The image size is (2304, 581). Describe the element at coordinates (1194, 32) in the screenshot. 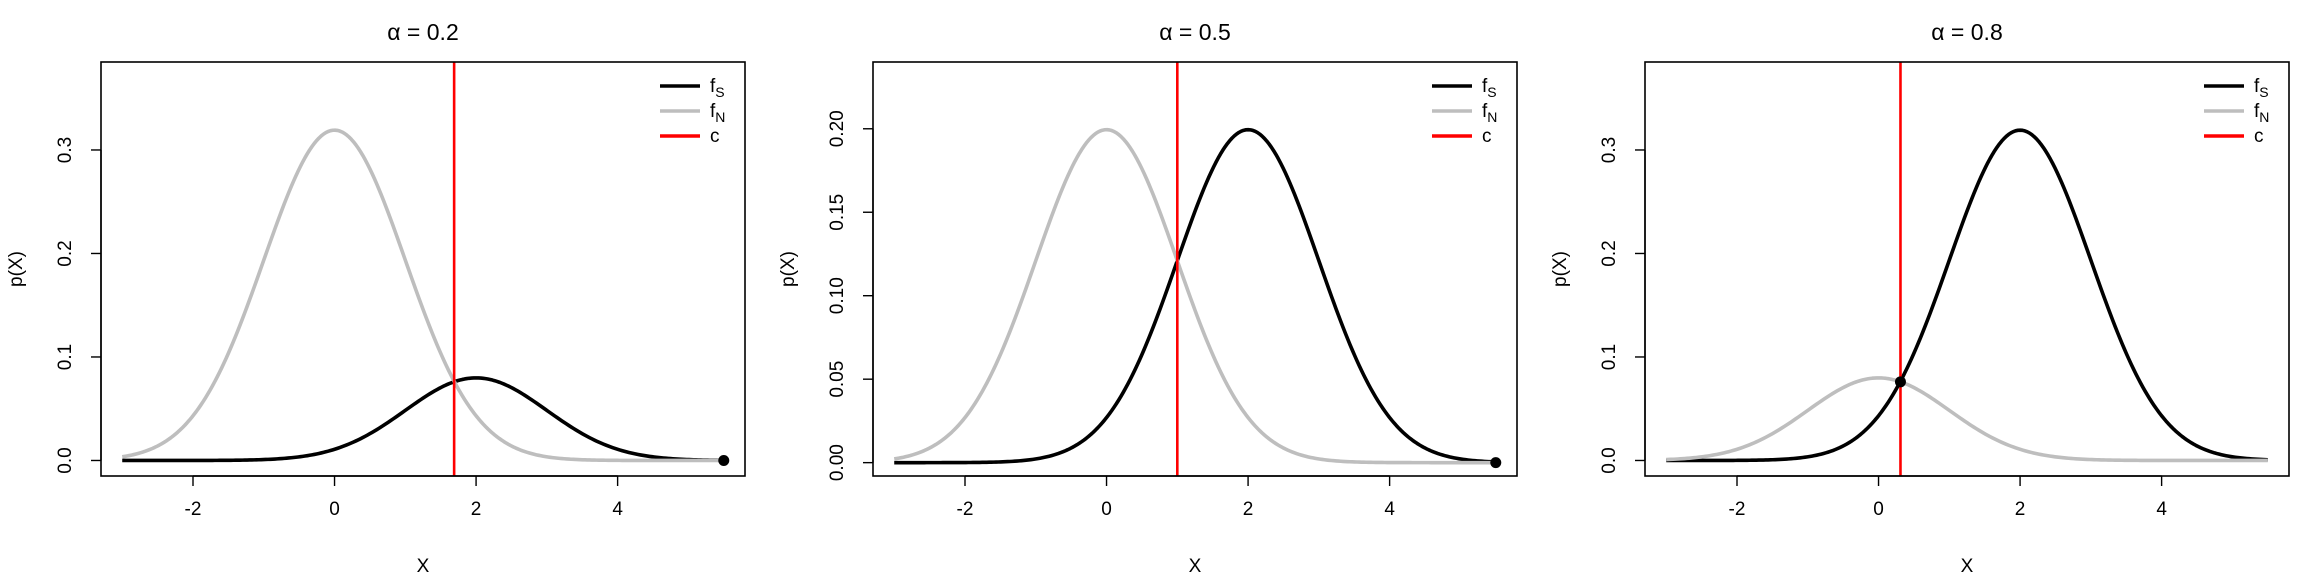

I see `chart-title: α = 0.5` at that location.